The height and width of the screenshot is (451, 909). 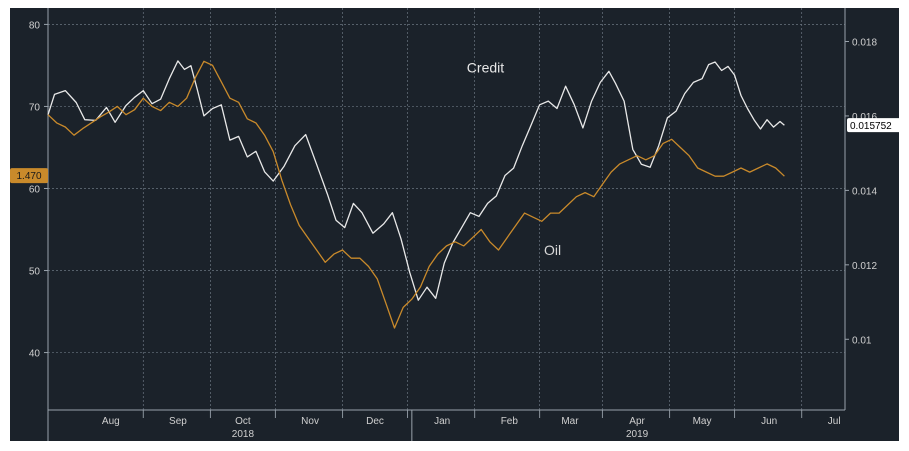 What do you see at coordinates (834, 421) in the screenshot?
I see `x-tick-label: Jul` at bounding box center [834, 421].